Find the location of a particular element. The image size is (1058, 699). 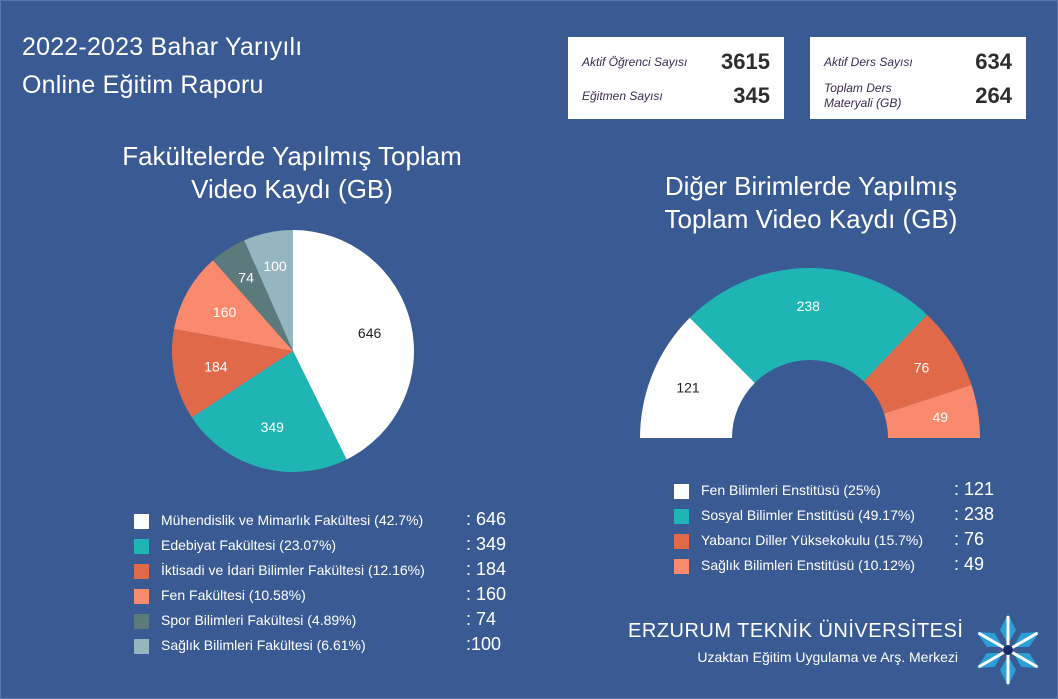

stat-label: Eğitmen Sayısı is located at coordinates (622, 95).